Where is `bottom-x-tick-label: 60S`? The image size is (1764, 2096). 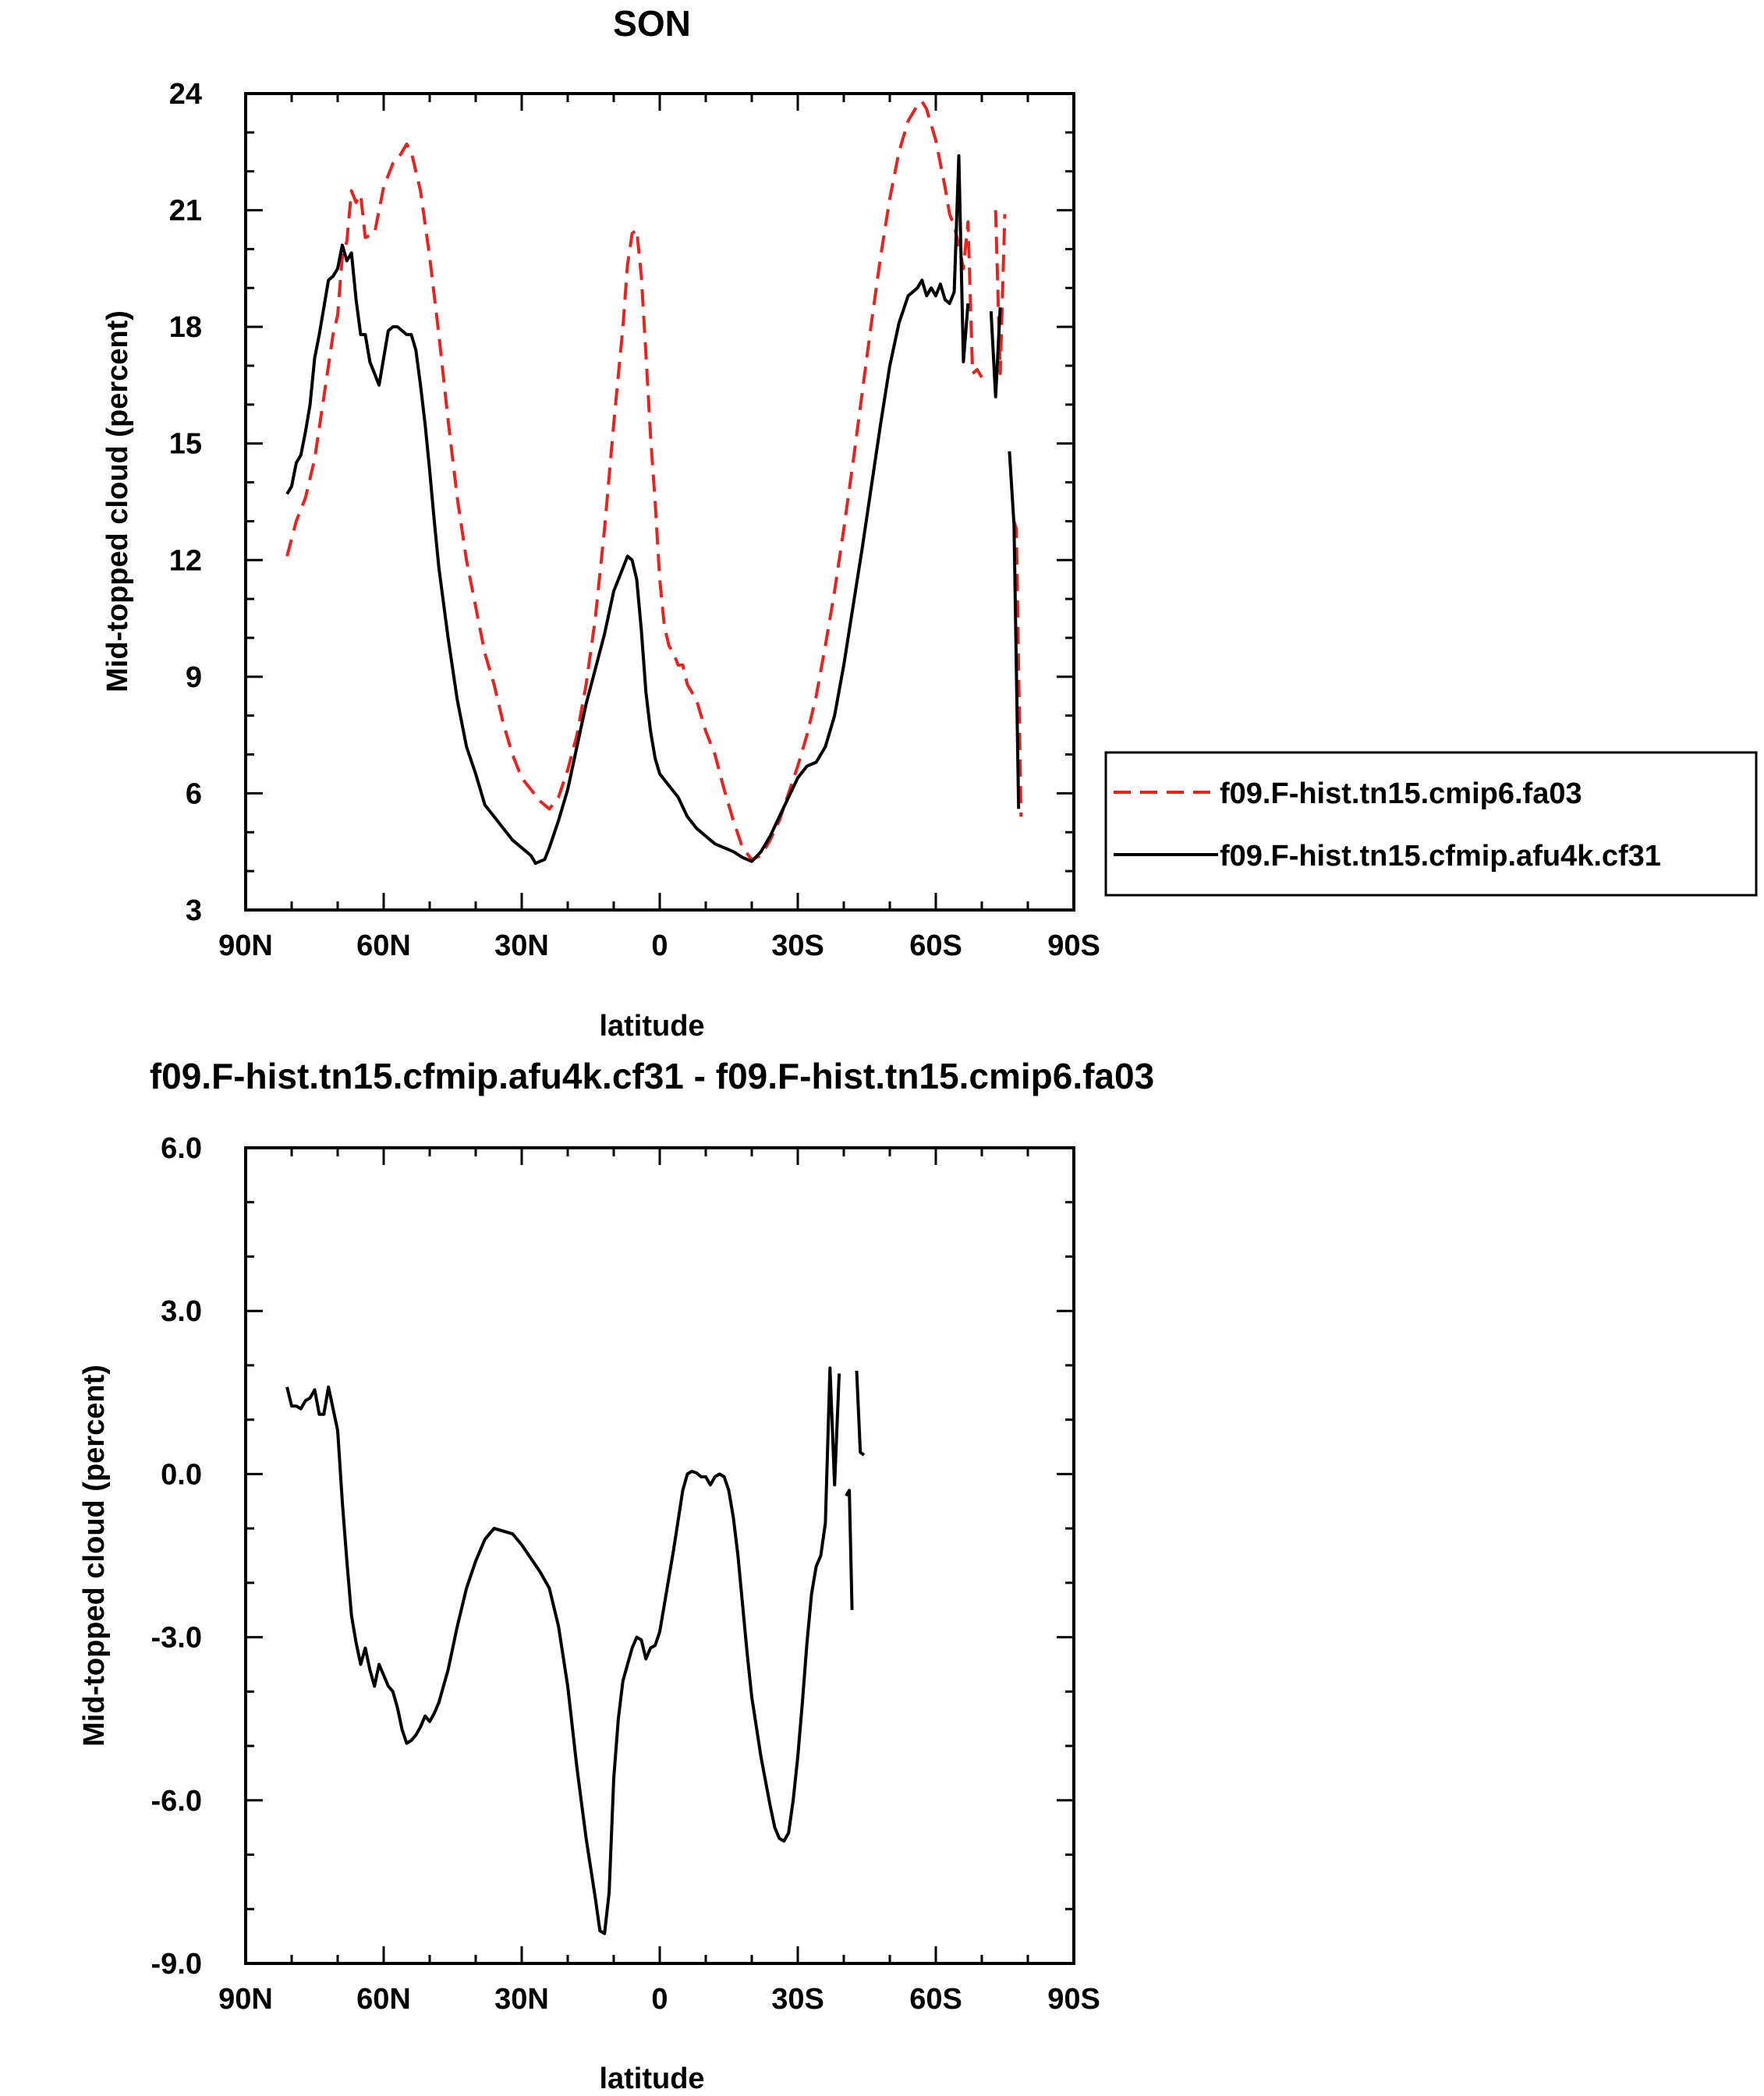 bottom-x-tick-label: 60S is located at coordinates (935, 1999).